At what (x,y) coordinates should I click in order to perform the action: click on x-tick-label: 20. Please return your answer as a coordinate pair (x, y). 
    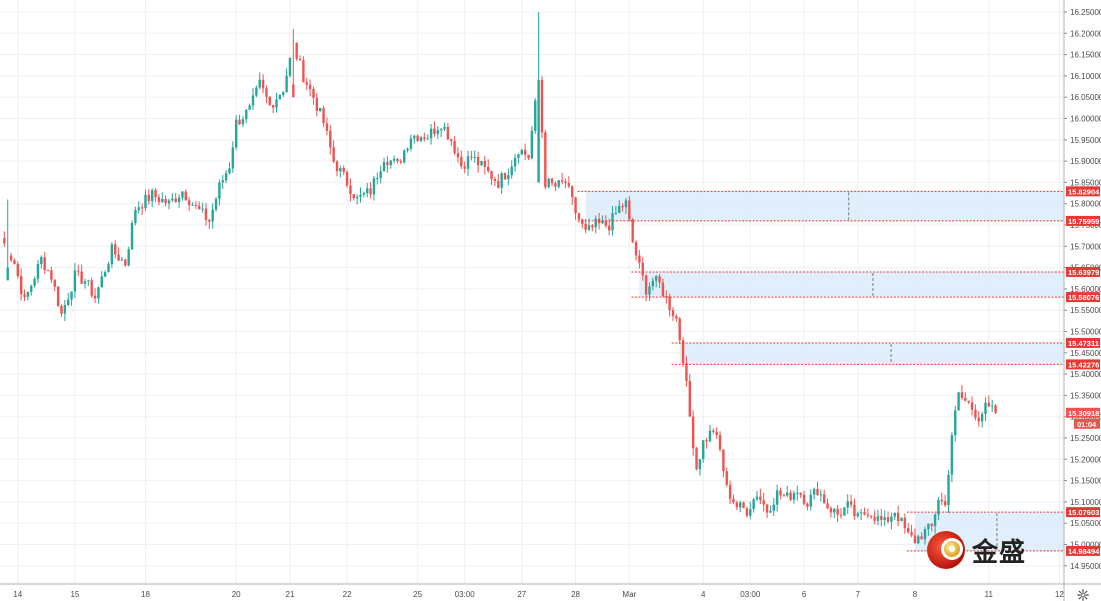
    Looking at the image, I should click on (236, 594).